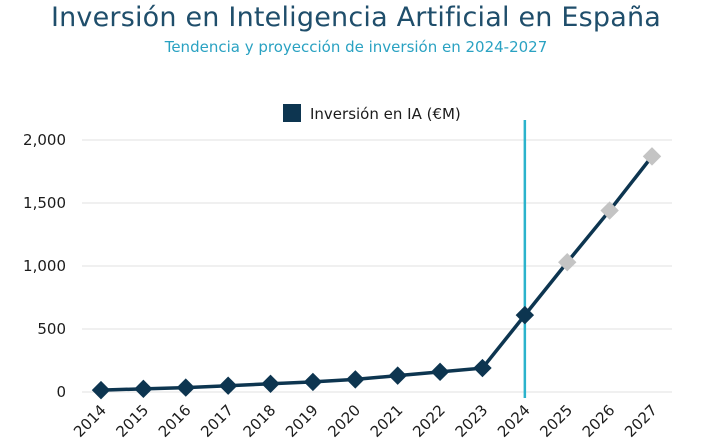  What do you see at coordinates (132, 421) in the screenshot?
I see `x-tick-label: 2015` at bounding box center [132, 421].